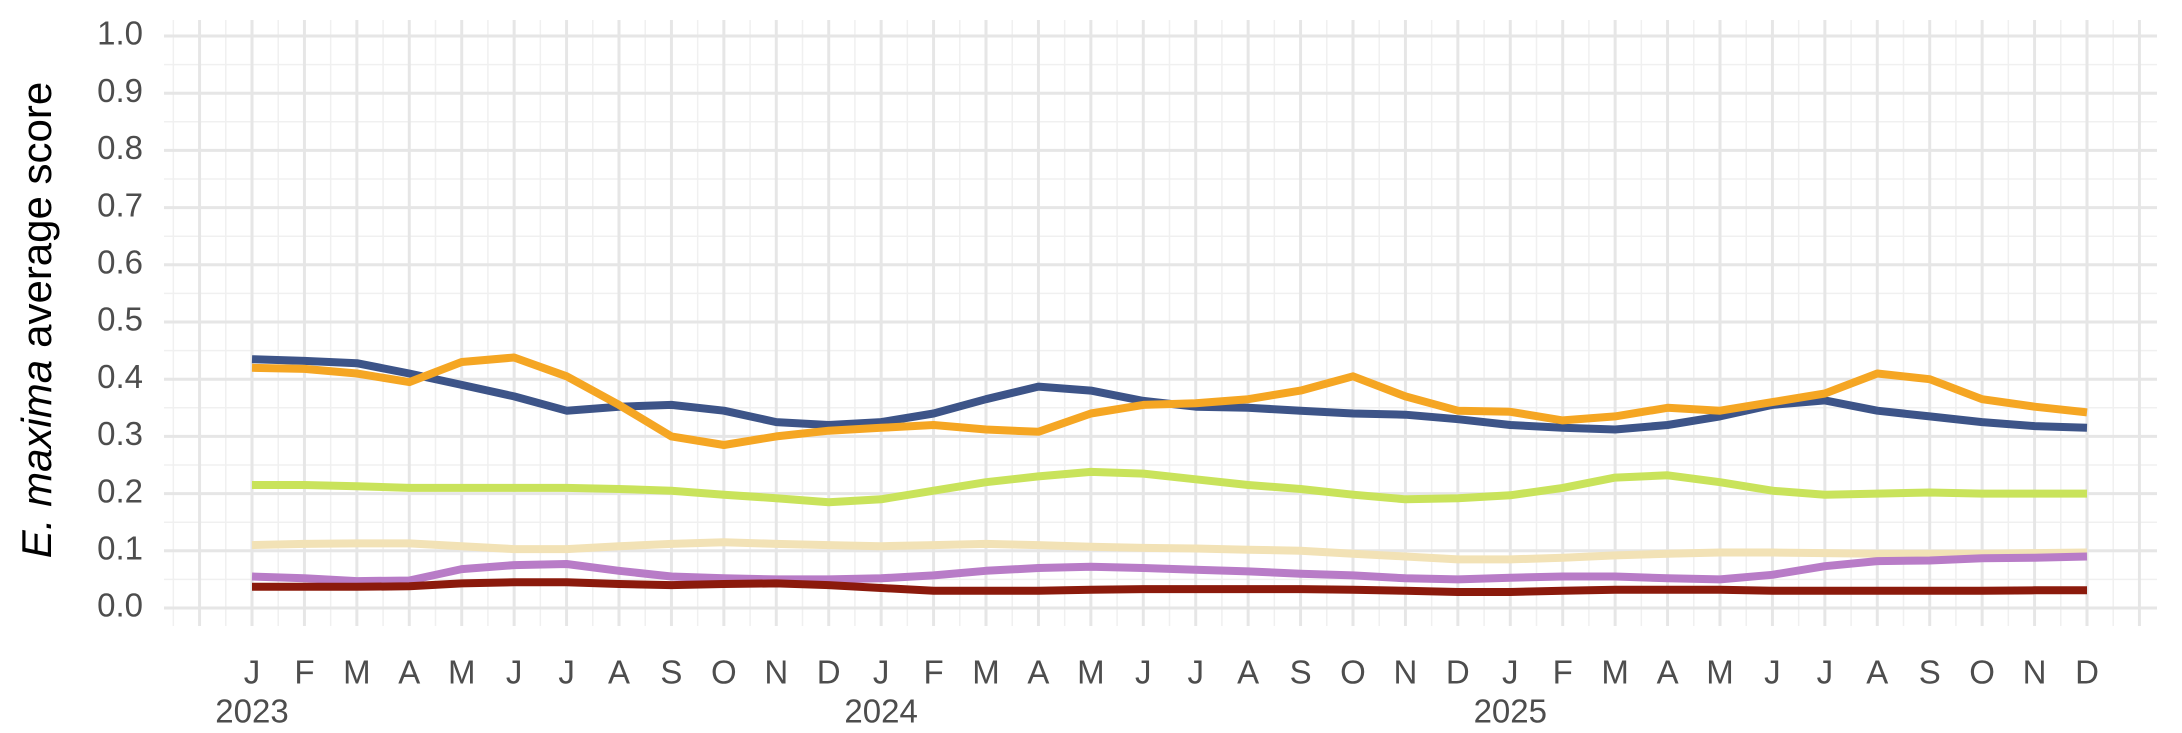 This screenshot has height=733, width=2182. I want to click on y-tick-label: 0.2, so click(120, 490).